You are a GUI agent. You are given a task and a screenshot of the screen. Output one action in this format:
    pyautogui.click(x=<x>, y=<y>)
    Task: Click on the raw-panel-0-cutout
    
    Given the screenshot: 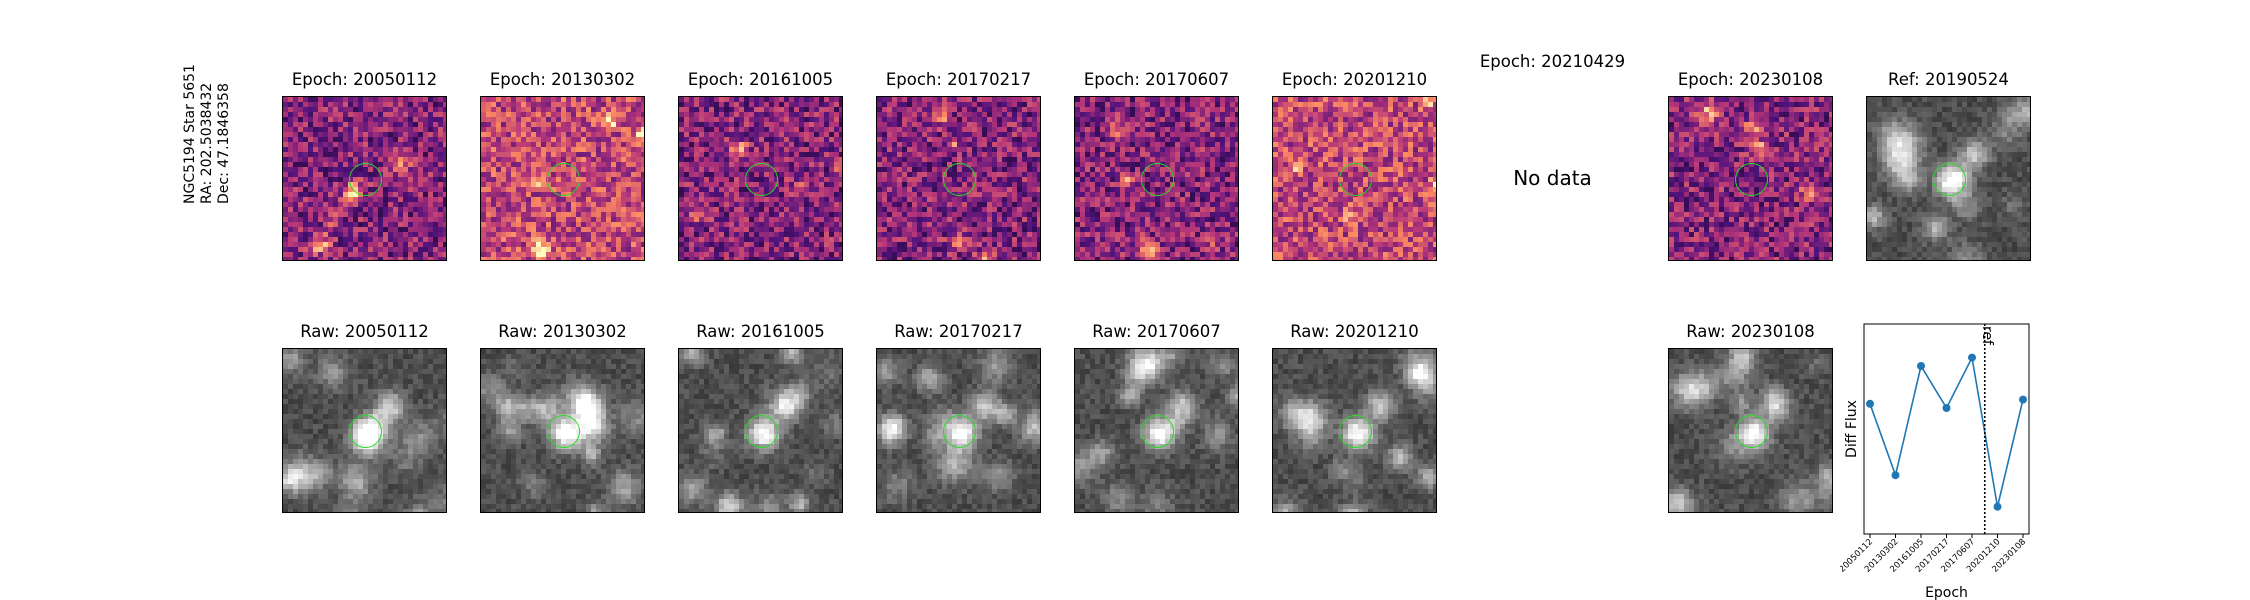 What is the action you would take?
    pyautogui.click(x=364, y=430)
    